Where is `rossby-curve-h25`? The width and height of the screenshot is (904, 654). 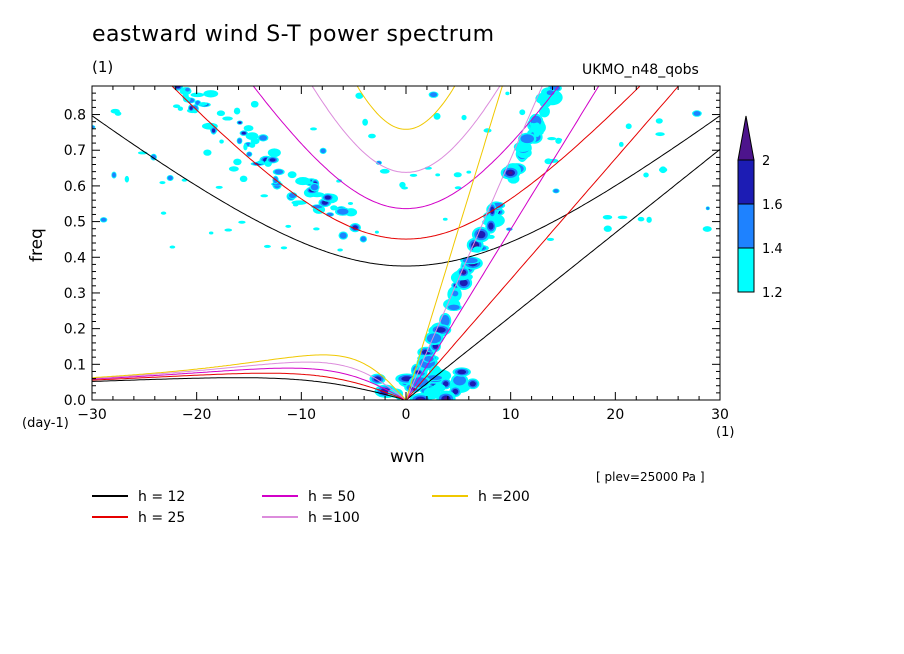 rossby-curve-h25 is located at coordinates (249, 386).